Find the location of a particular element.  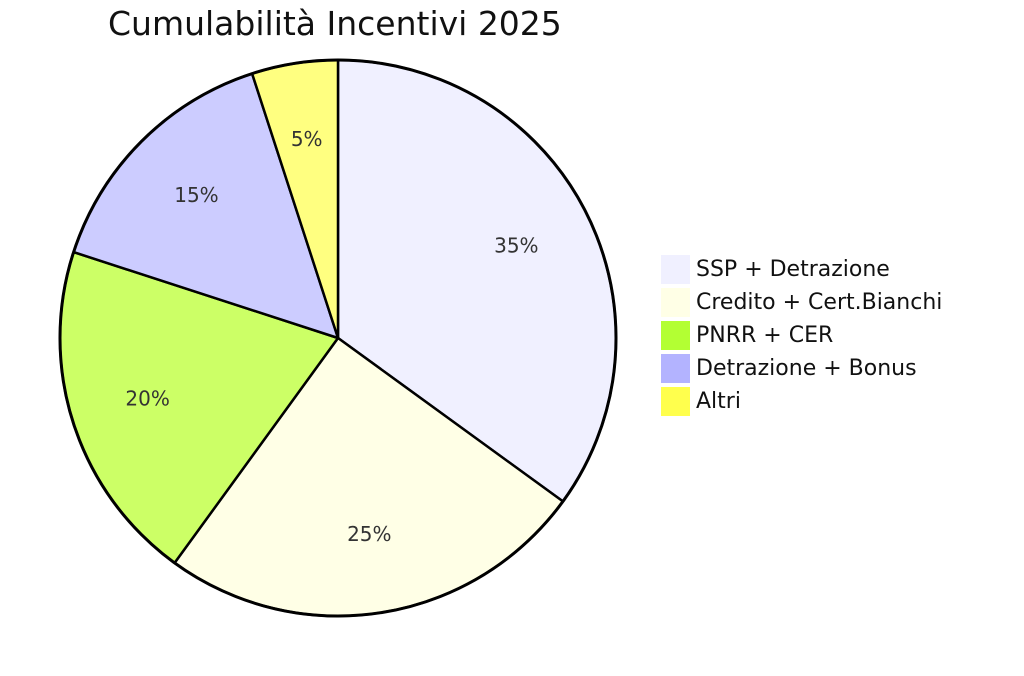

legend-item-detrazione-bonus: Detrazione + Bonus is located at coordinates (801, 368).